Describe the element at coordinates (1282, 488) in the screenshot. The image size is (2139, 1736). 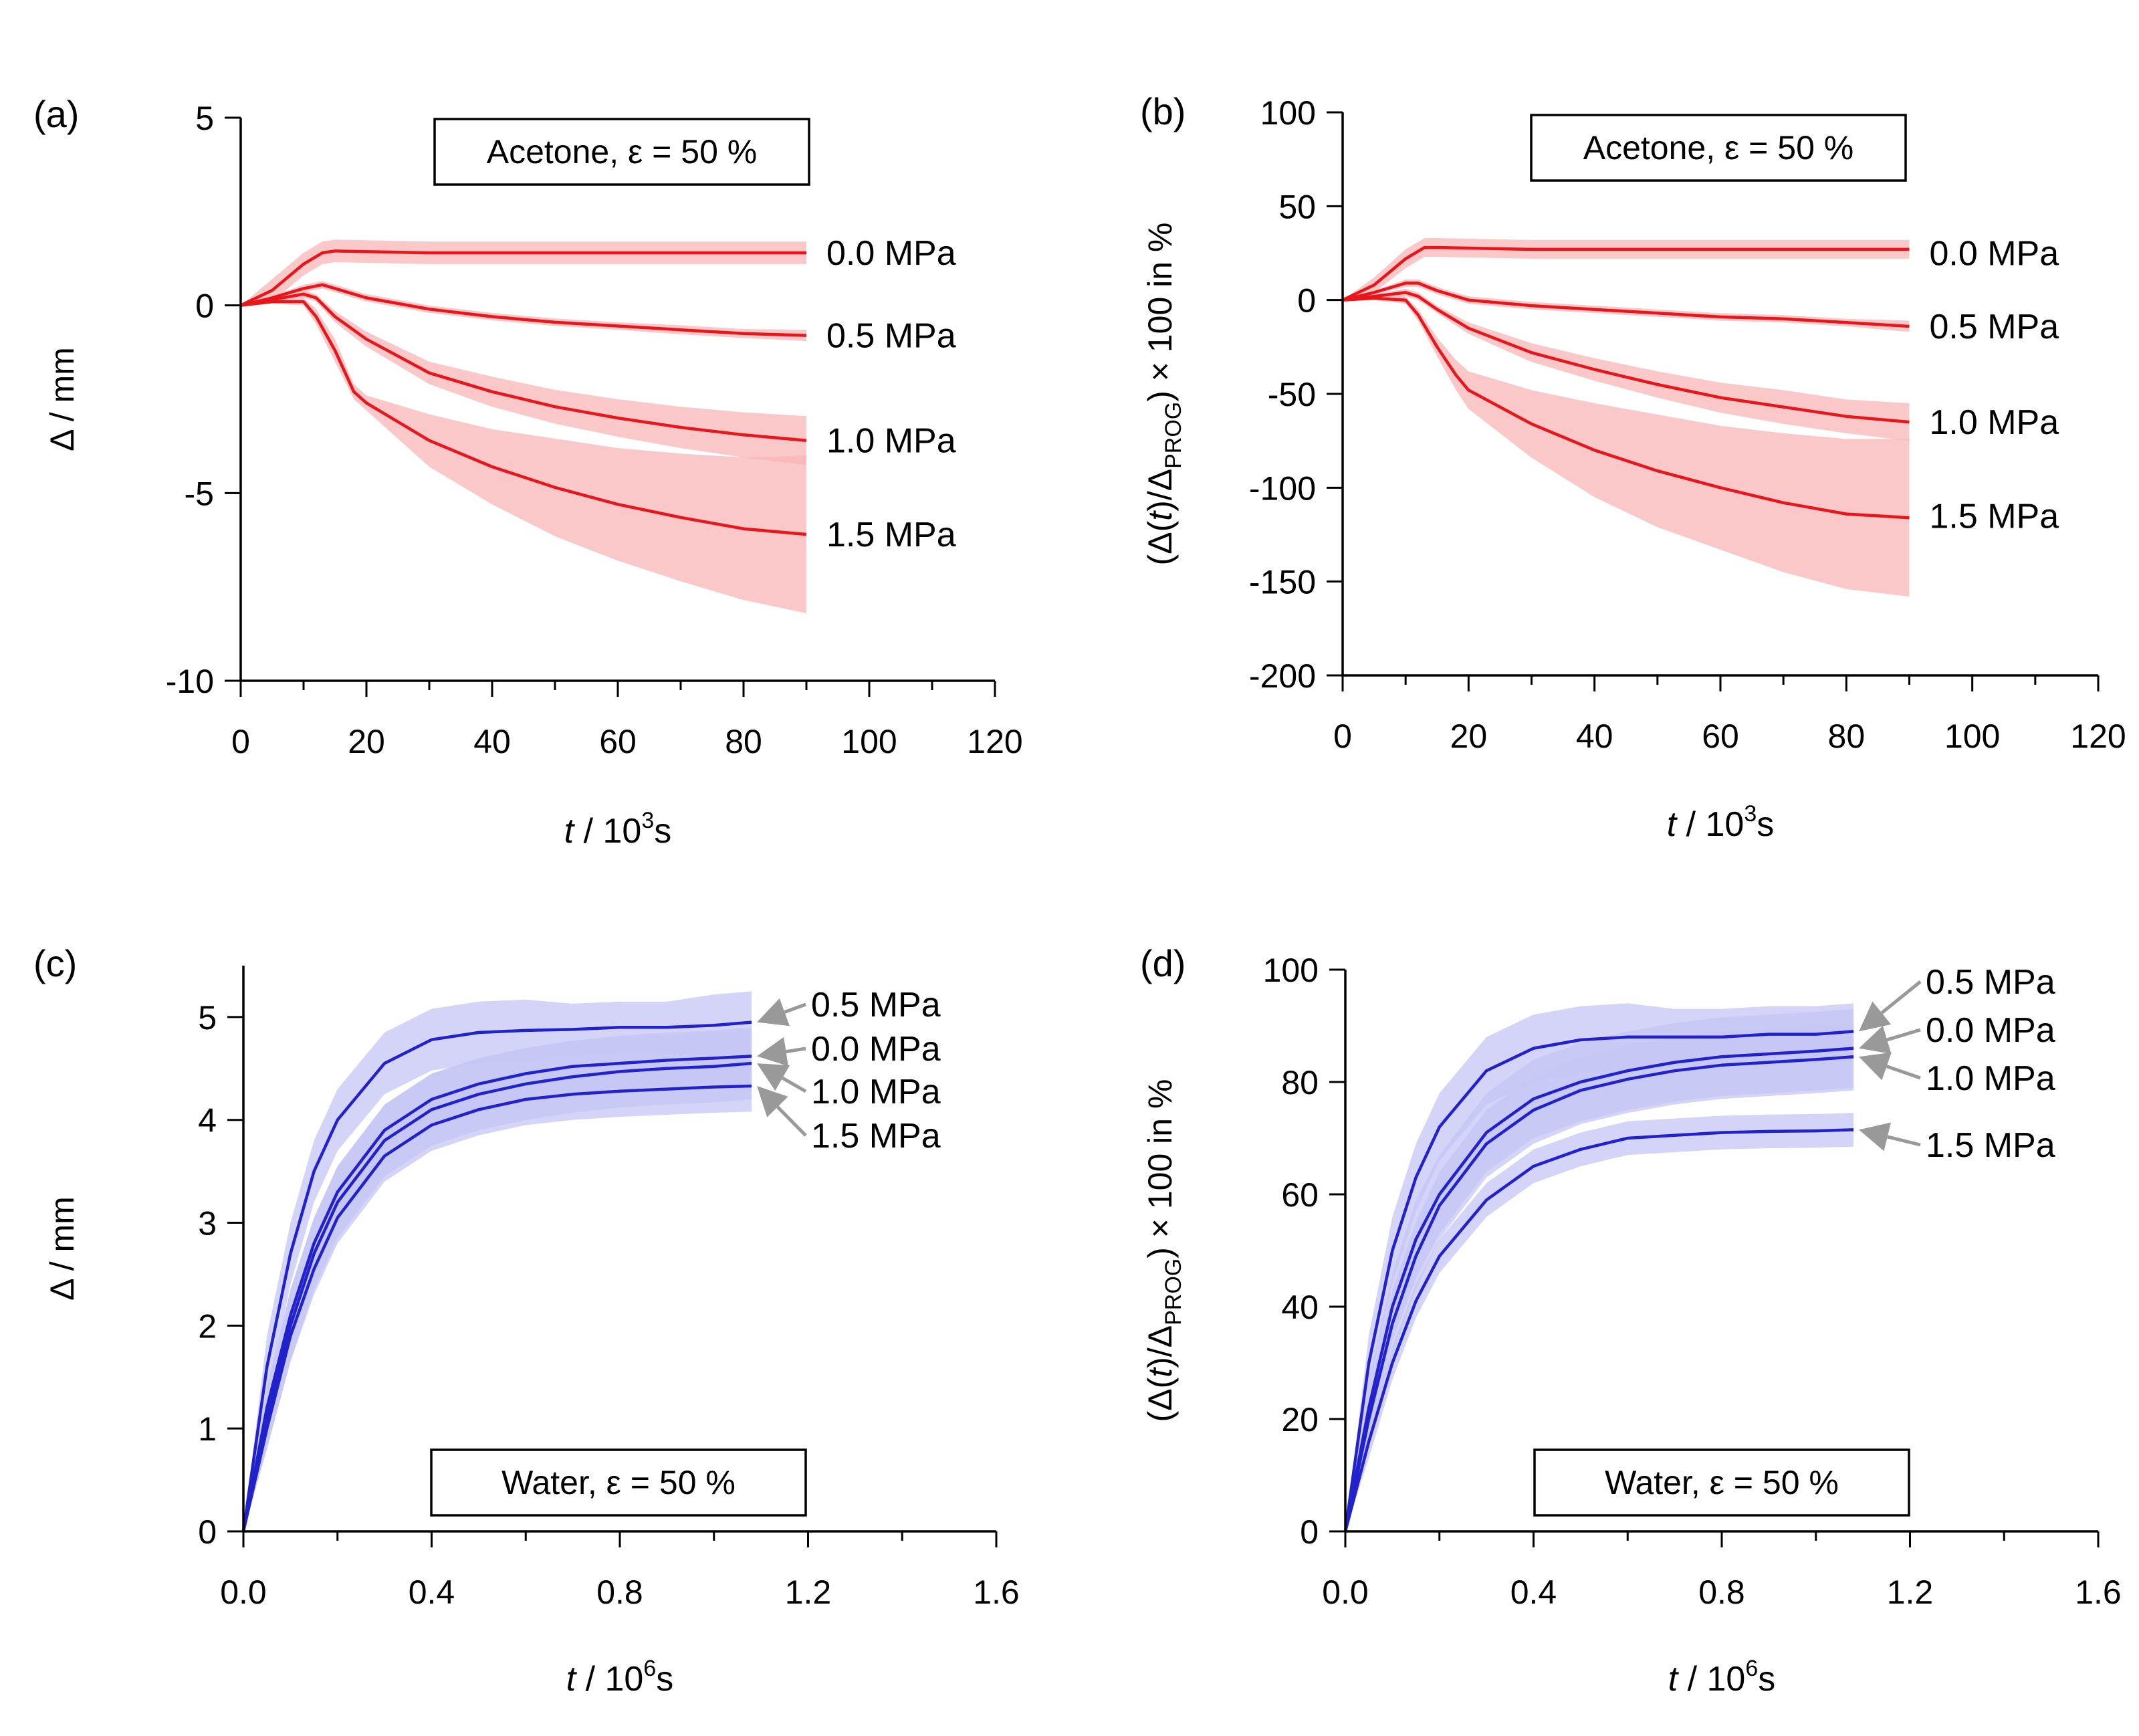
I see `y-tick-label: -100` at that location.